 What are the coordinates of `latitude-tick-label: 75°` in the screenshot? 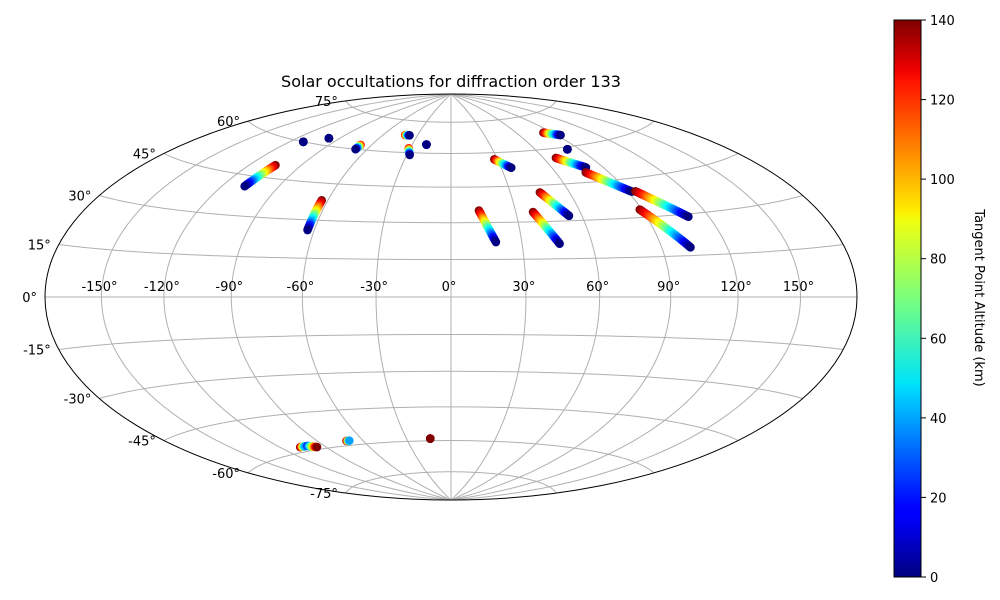 It's located at (326, 102).